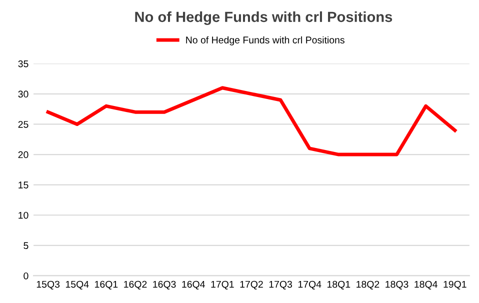  Describe the element at coordinates (48, 285) in the screenshot. I see `x-tick-label: 15Q3` at that location.